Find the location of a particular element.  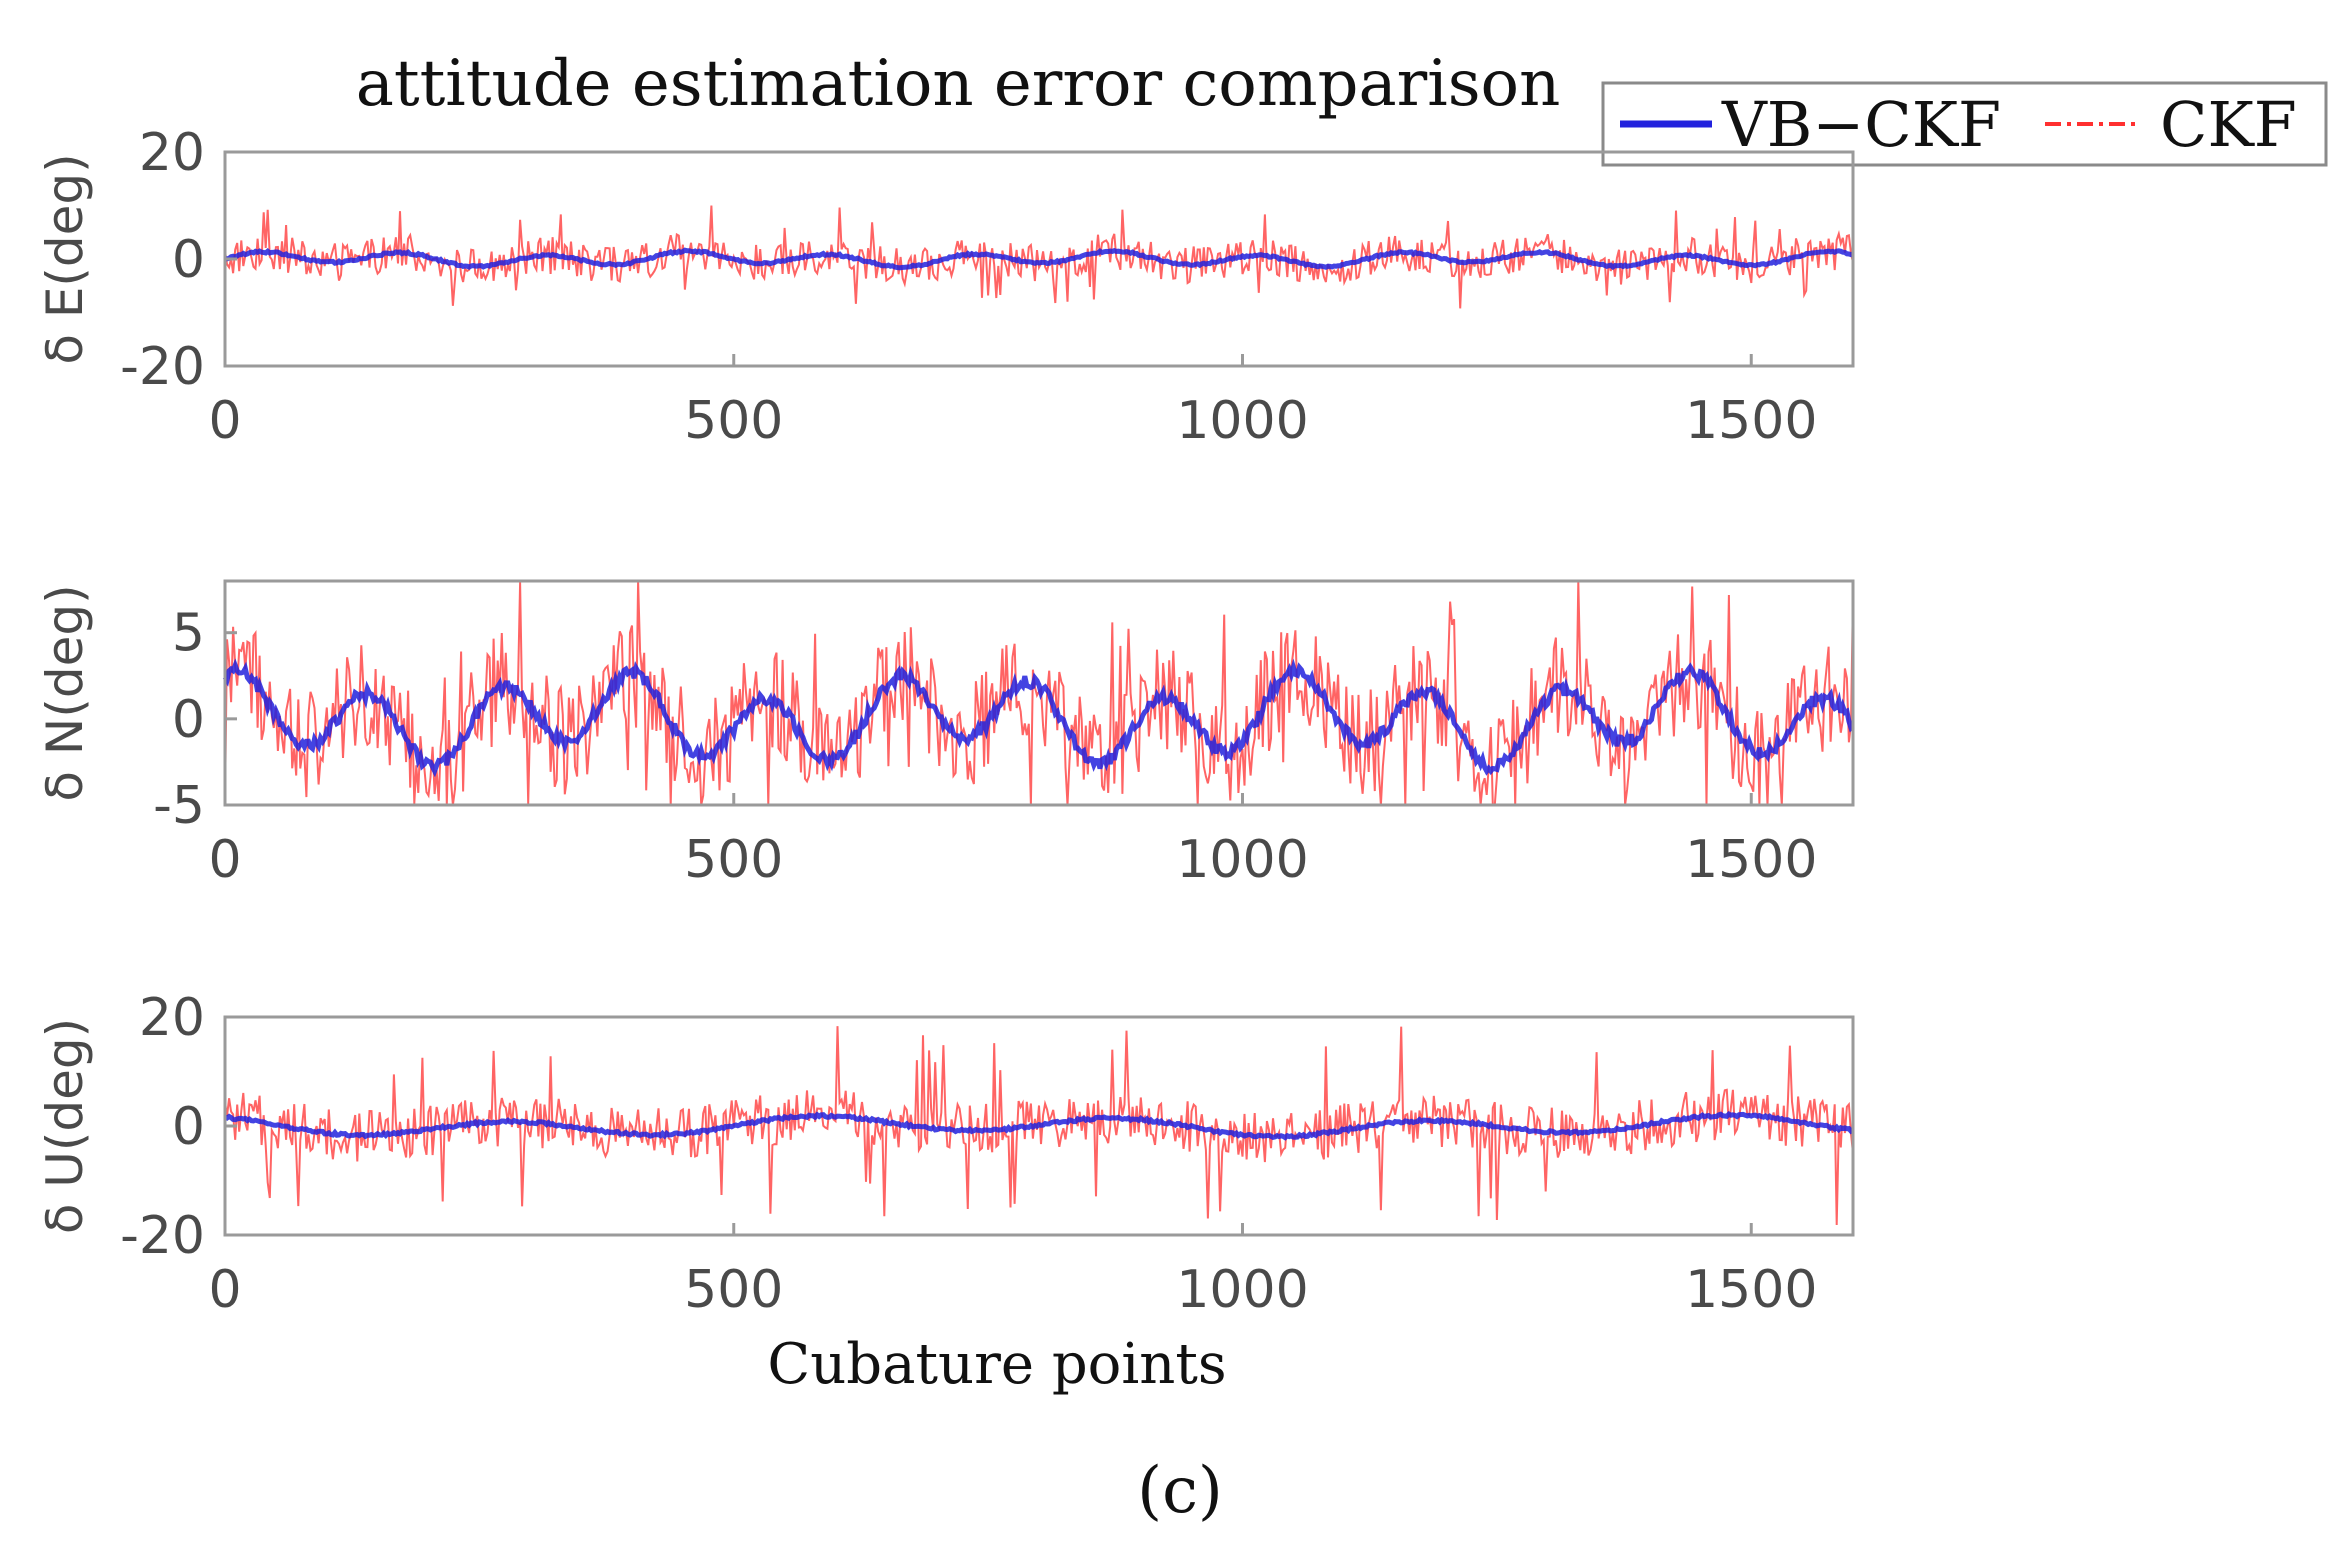

panel-label: (c) is located at coordinates (1180, 1491).